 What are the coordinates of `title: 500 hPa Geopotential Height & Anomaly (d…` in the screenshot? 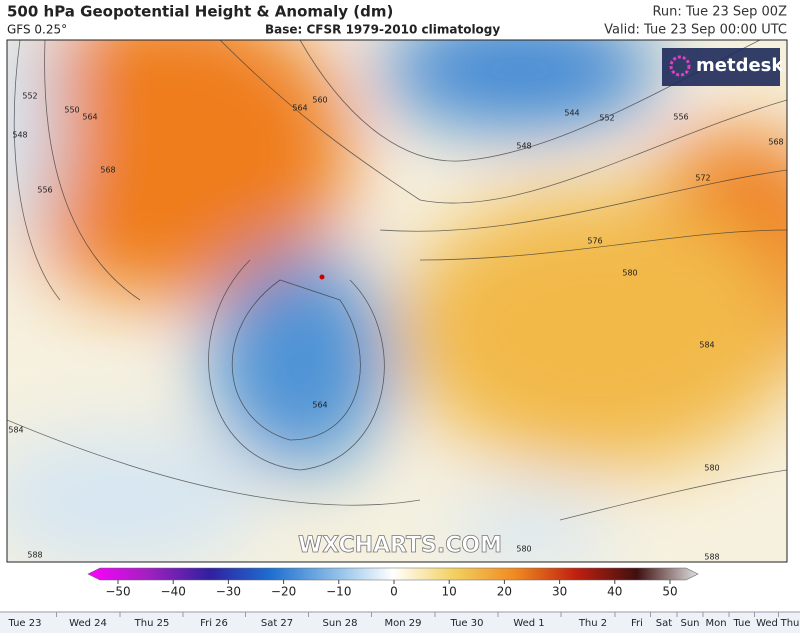 It's located at (200, 12).